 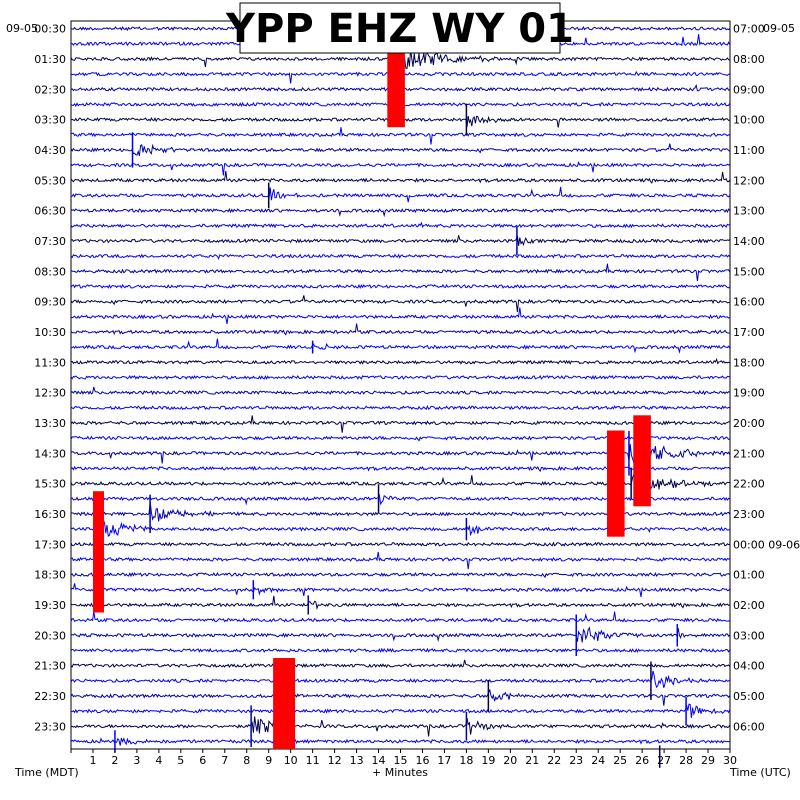 I want to click on right-hour-label: 15:00, so click(x=749, y=271).